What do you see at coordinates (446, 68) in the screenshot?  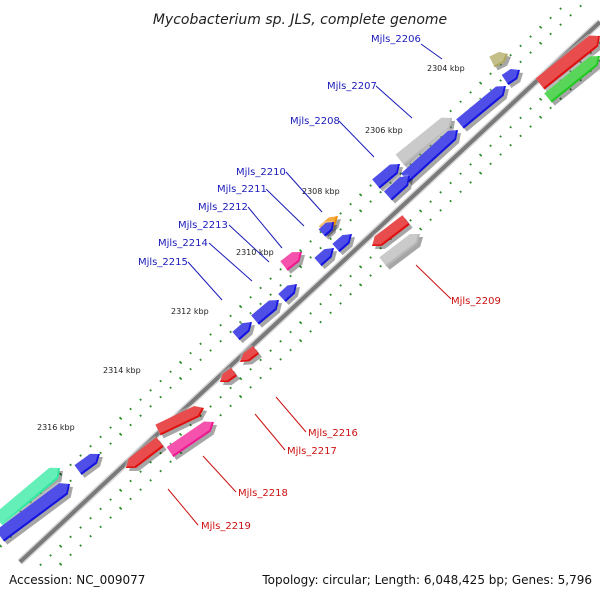 I see `tick-label-2304: 2304 kbp` at bounding box center [446, 68].